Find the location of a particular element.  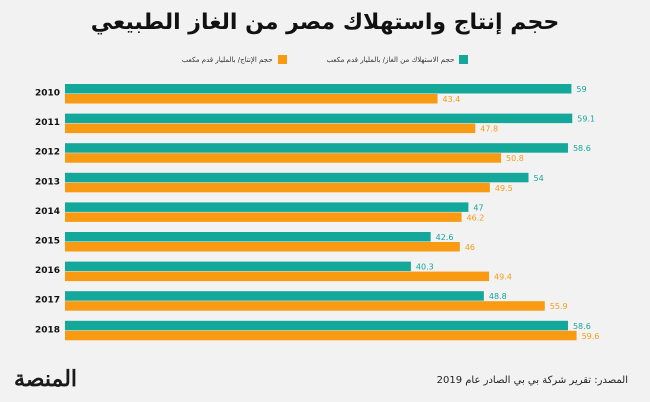

consumption-bar-2014 is located at coordinates (267, 207).